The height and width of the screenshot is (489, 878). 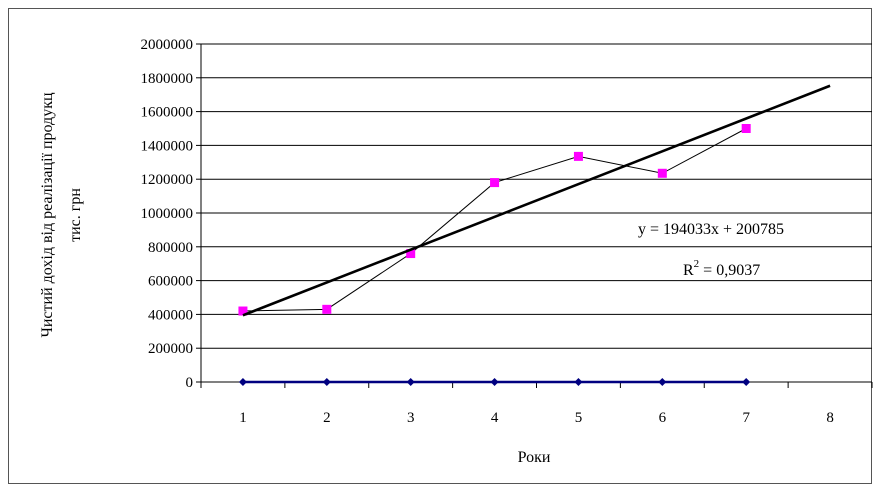 I want to click on x-tick-labels: 1 2 3 4 5 6 7 8, so click(x=536, y=418).